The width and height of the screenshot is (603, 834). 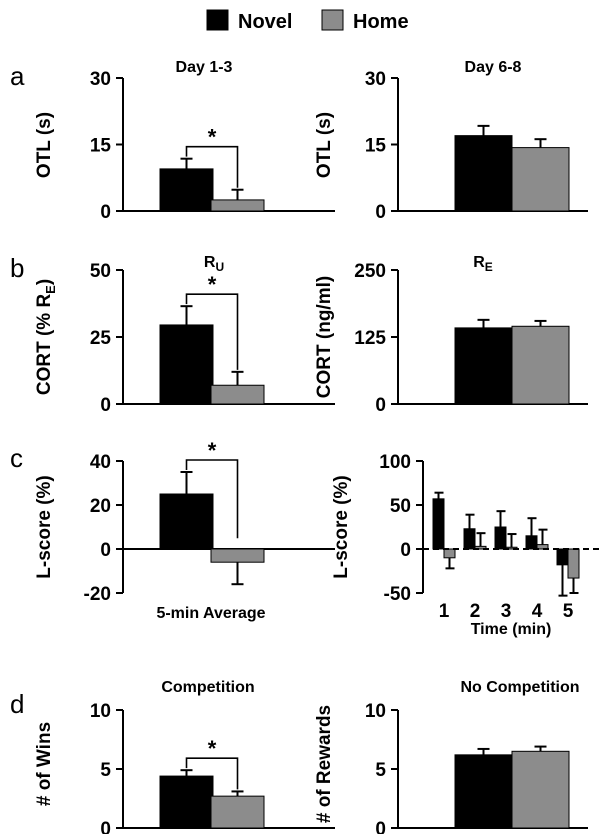 I want to click on x-axis-label: Time (min), so click(x=511, y=629).